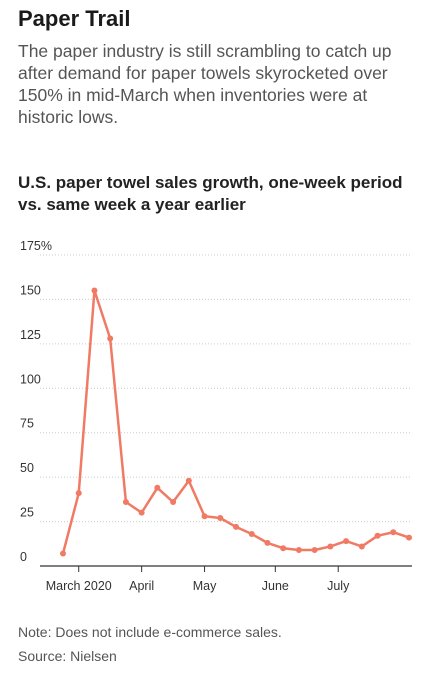 Image resolution: width=430 pixels, height=694 pixels. Describe the element at coordinates (205, 586) in the screenshot. I see `x-tick-label: May` at that location.